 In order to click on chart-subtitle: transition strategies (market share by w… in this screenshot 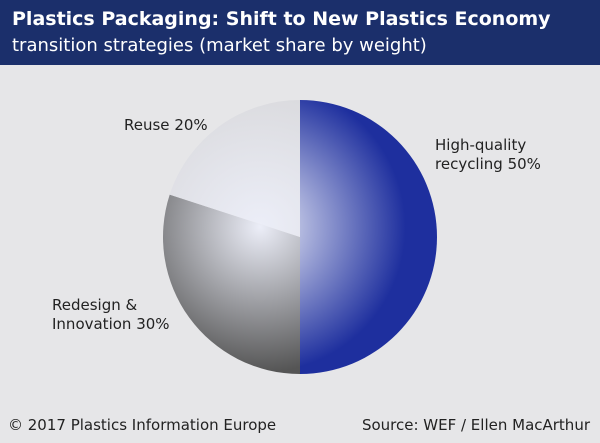, I will do `click(219, 45)`.